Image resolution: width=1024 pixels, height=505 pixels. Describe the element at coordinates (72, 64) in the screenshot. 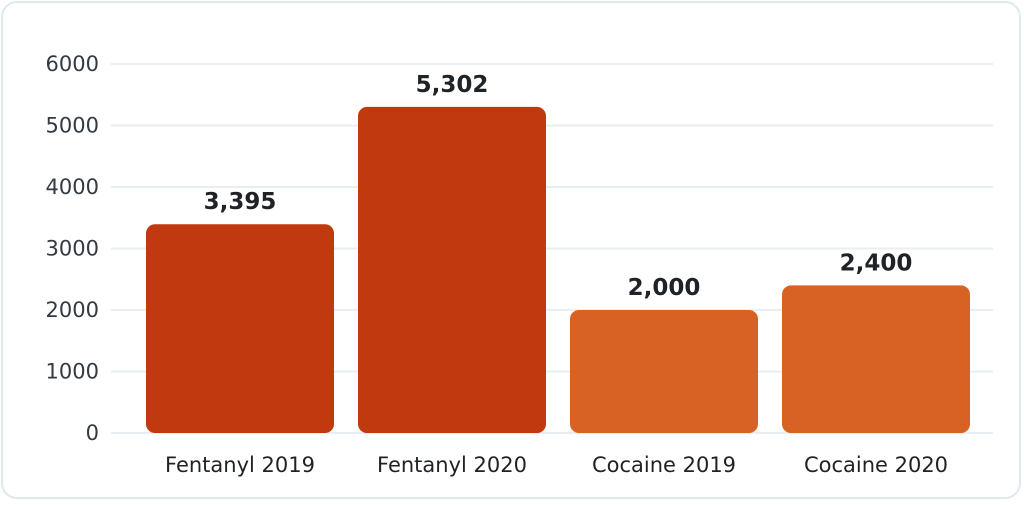

I see `y-tick-label: 6000` at that location.